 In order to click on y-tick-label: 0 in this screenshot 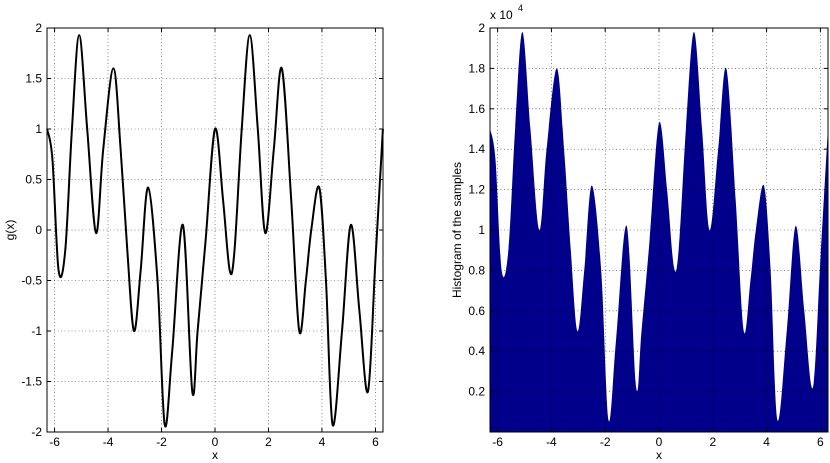, I will do `click(38, 230)`.